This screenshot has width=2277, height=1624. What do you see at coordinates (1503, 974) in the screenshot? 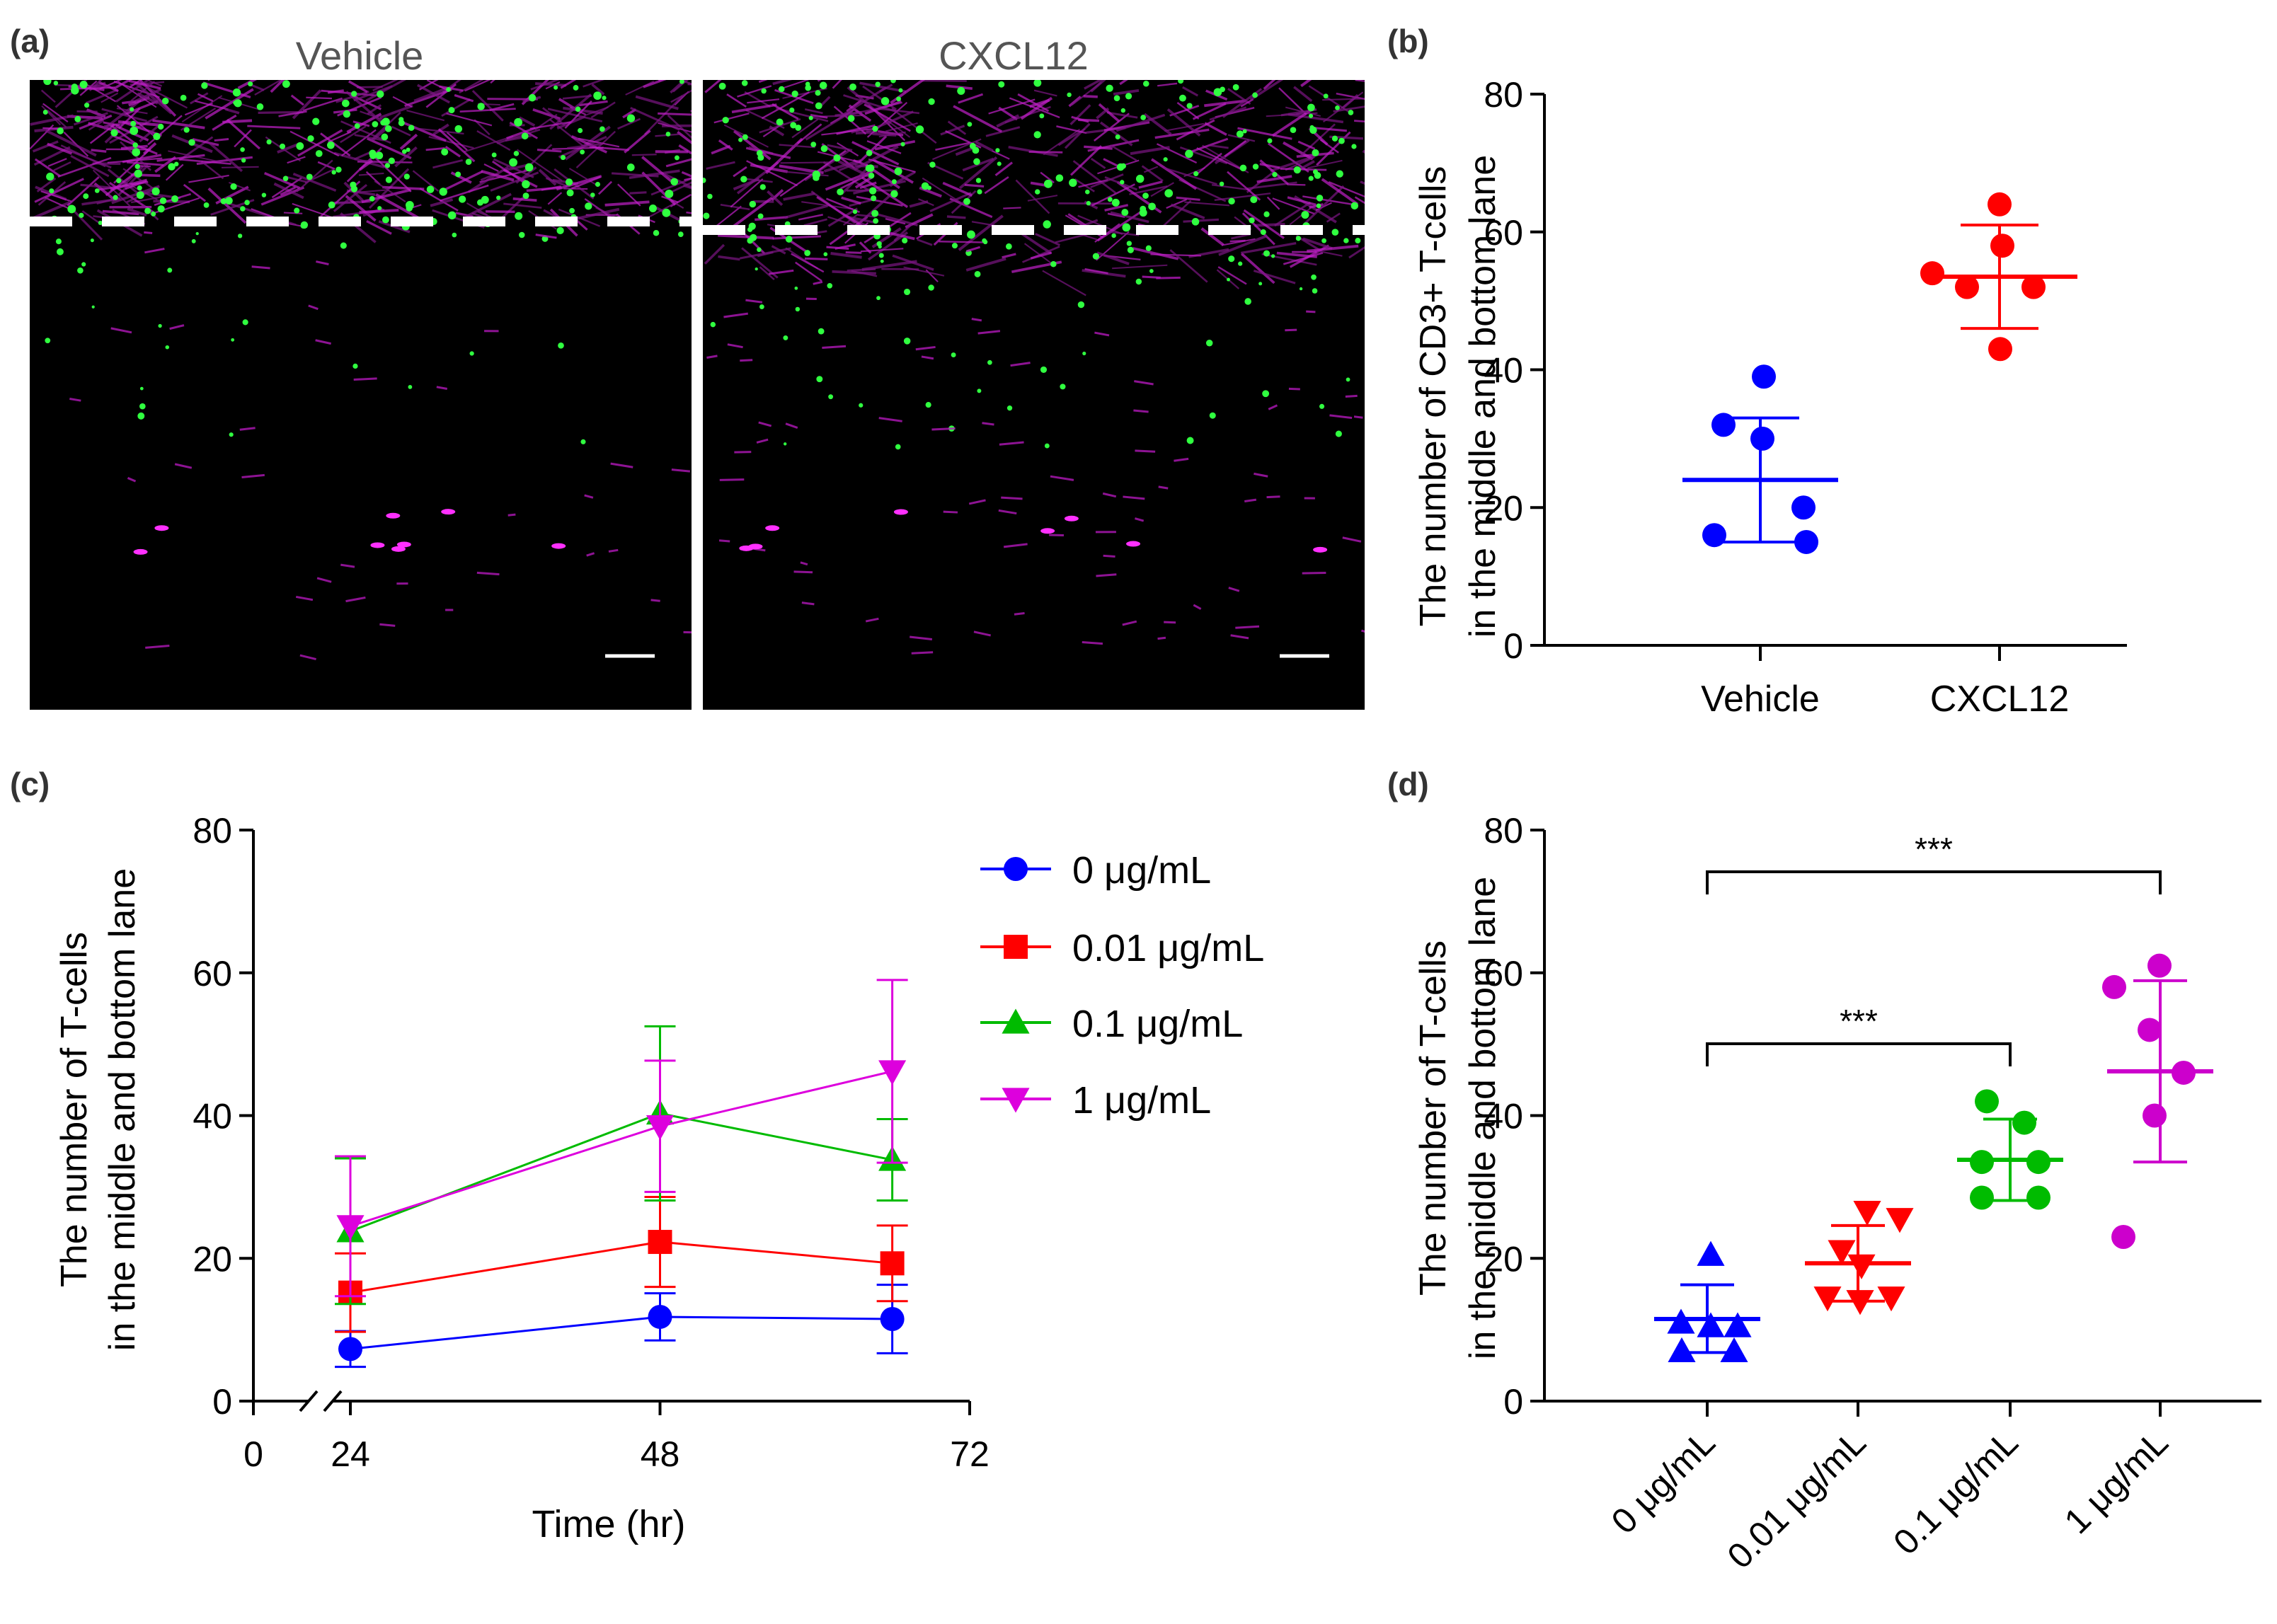
I see `y-tick-label: 60` at bounding box center [1503, 974].